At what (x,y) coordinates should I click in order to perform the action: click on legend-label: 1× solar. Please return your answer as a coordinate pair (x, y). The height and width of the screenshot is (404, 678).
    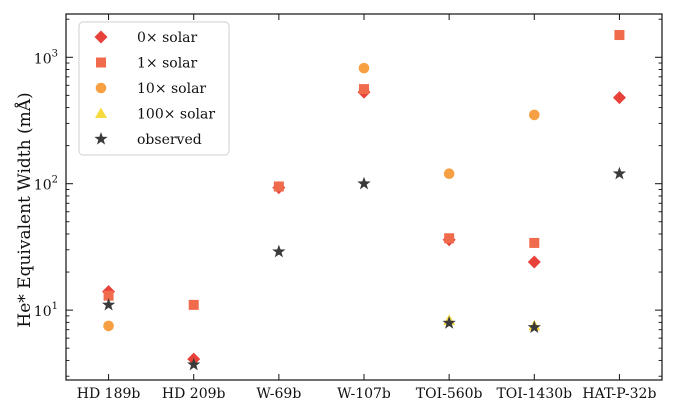
    Looking at the image, I should click on (167, 64).